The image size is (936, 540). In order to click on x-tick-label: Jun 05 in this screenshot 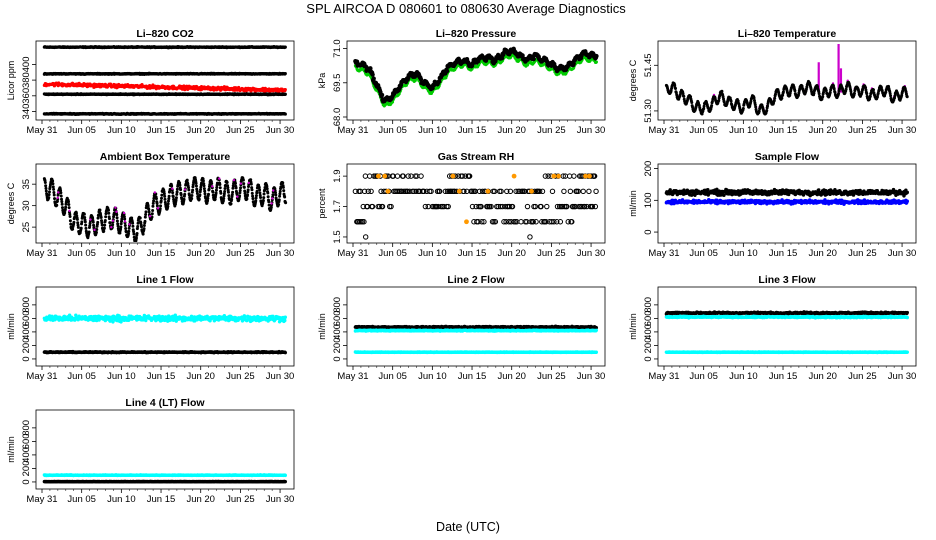, I will do `click(392, 130)`.